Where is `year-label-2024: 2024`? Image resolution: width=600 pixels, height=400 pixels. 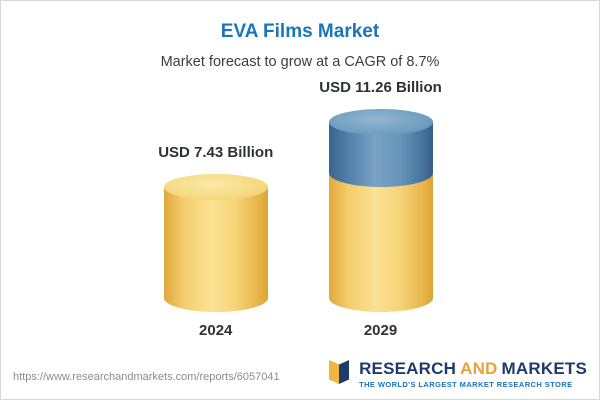
year-label-2024: 2024 is located at coordinates (216, 330).